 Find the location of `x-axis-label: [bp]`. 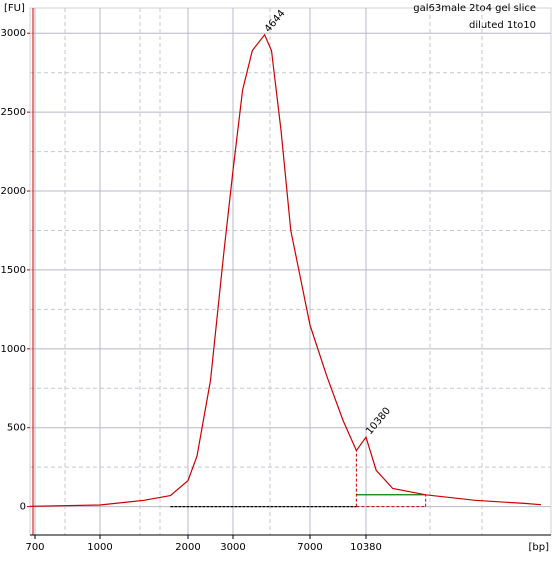

x-axis-label: [bp] is located at coordinates (539, 547).